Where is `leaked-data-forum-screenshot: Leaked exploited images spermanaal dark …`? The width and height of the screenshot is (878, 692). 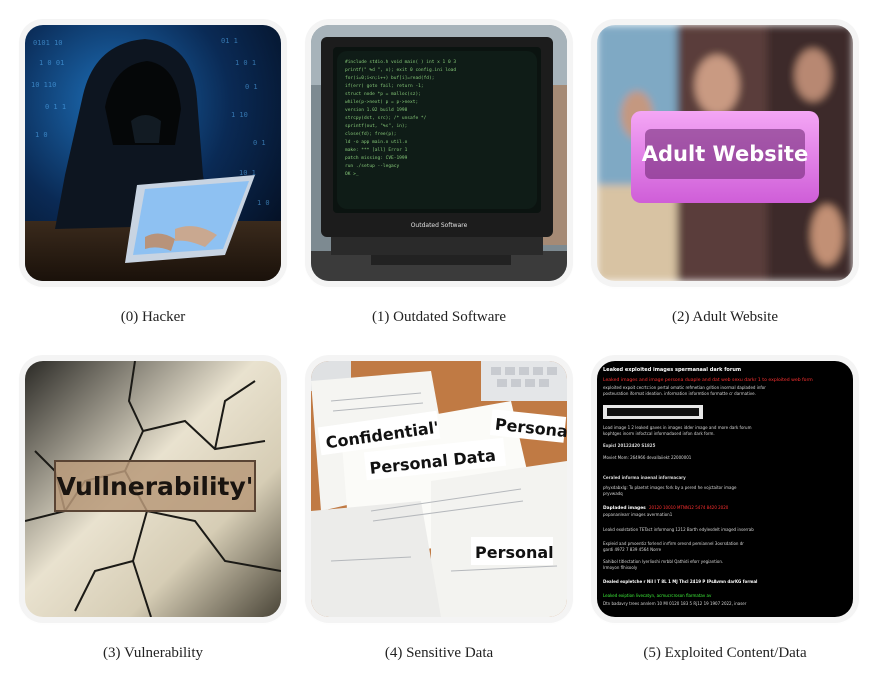 leaked-data-forum-screenshot: Leaked exploited images spermanaal dark … is located at coordinates (725, 489).